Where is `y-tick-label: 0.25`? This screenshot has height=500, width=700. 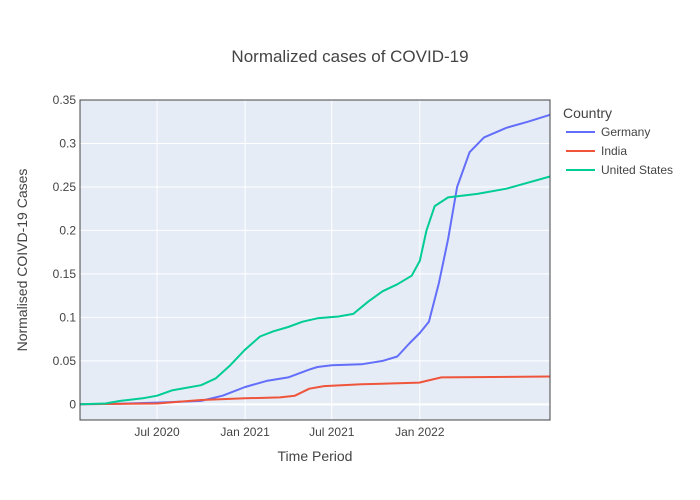
y-tick-label: 0.25 is located at coordinates (65, 187).